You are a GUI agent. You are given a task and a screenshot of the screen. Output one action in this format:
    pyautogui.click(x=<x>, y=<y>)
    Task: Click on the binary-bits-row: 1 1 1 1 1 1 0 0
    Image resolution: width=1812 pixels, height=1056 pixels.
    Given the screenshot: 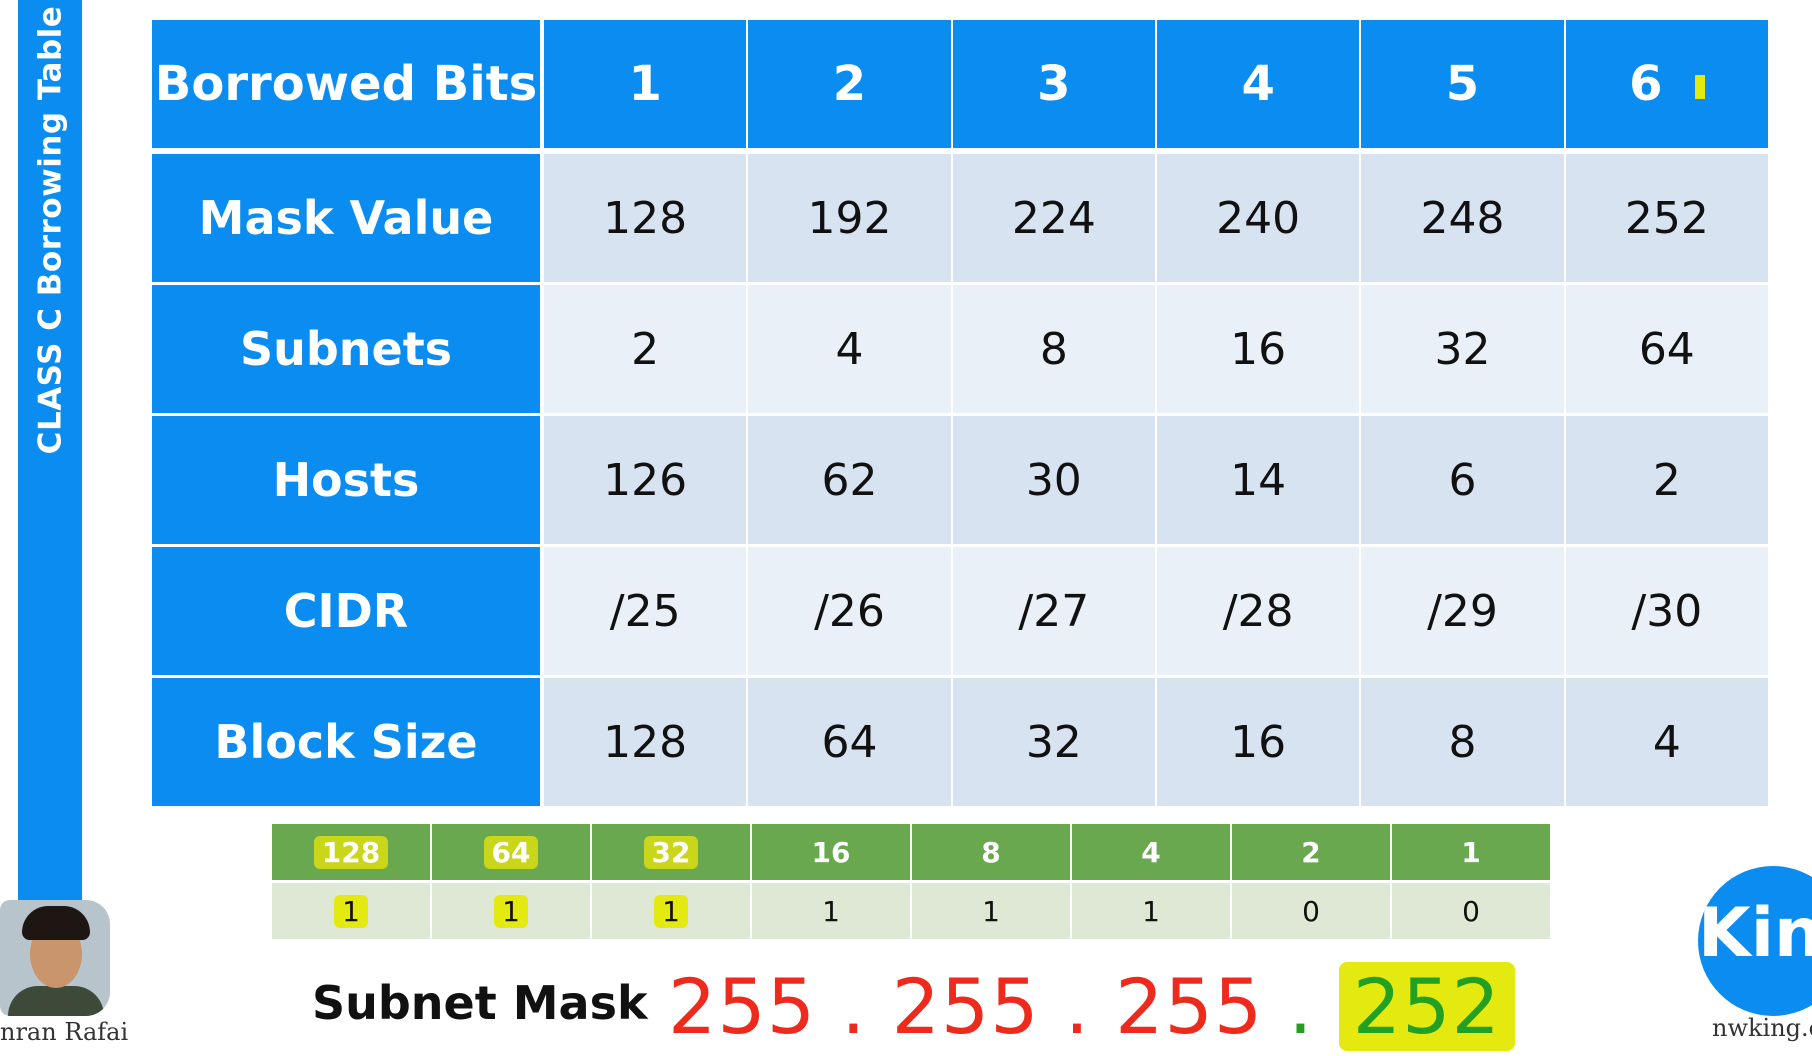 What is the action you would take?
    pyautogui.click(x=912, y=911)
    